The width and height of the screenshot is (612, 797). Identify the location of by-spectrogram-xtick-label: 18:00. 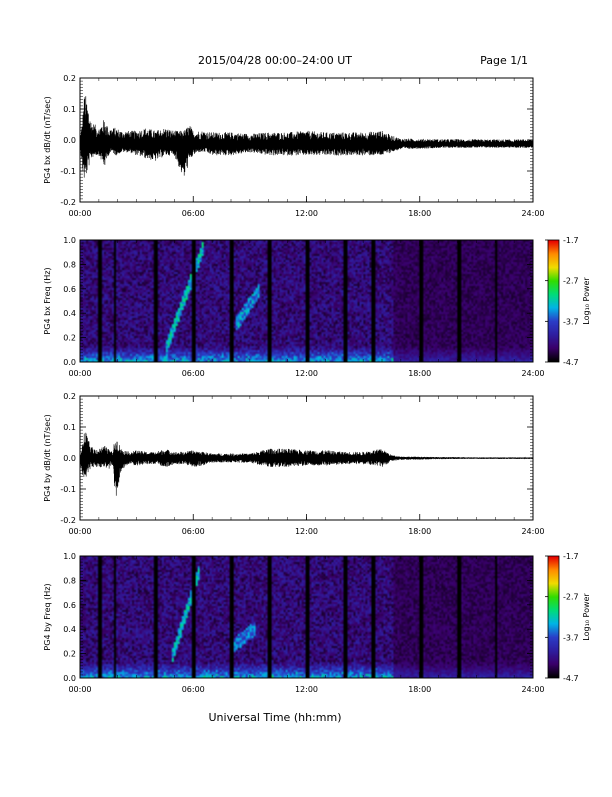
(419, 689).